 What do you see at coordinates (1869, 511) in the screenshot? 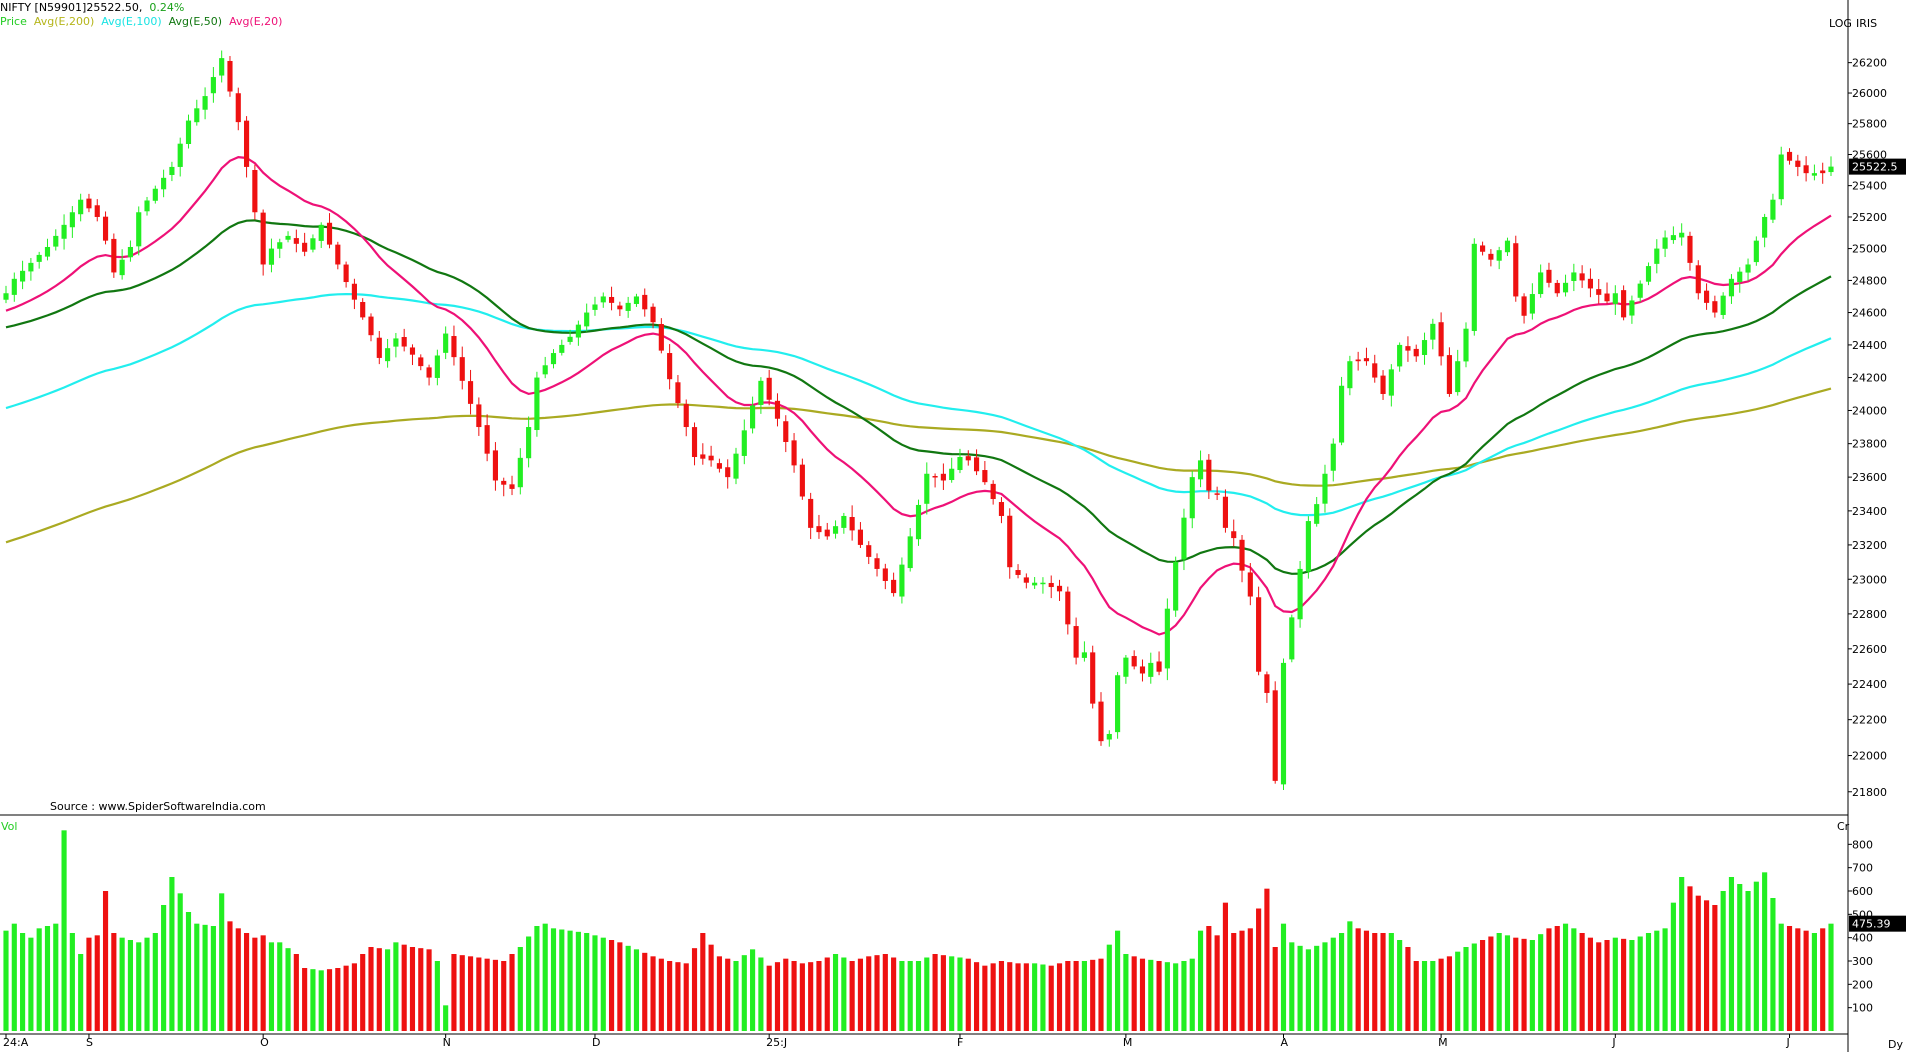
I see `price-tick-label: 23400` at bounding box center [1869, 511].